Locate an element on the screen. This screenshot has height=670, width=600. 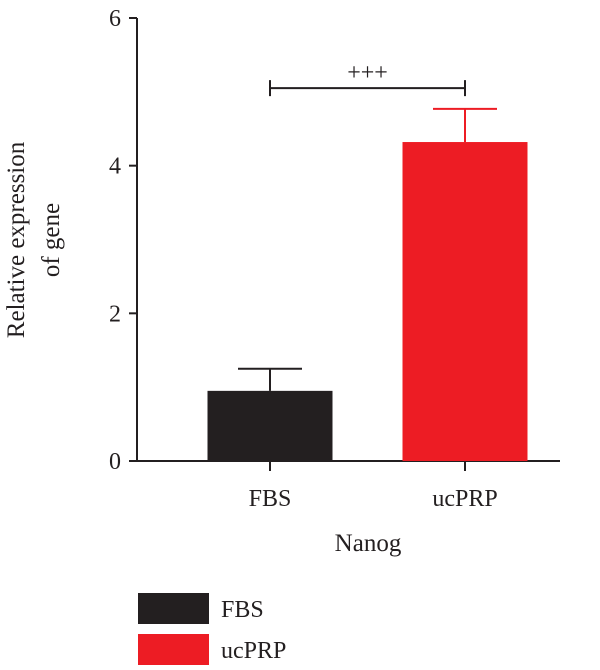
x-axis: FBS ucPRP is located at coordinates (348, 486).